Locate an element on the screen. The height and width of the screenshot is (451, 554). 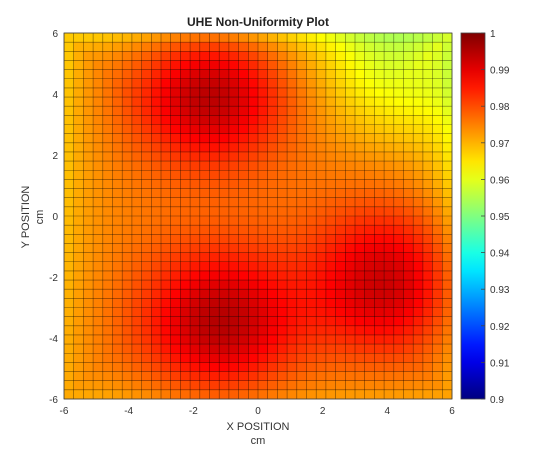
x-axis-unit: cm is located at coordinates (258, 441).